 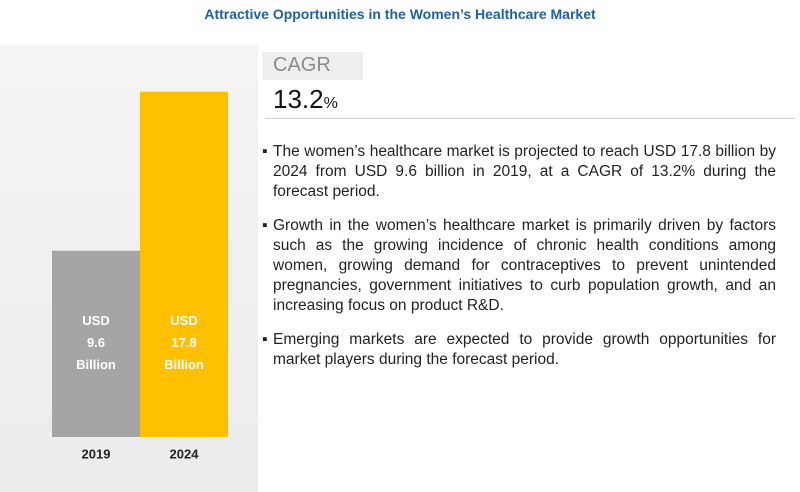 I want to click on divider, so click(x=530, y=118).